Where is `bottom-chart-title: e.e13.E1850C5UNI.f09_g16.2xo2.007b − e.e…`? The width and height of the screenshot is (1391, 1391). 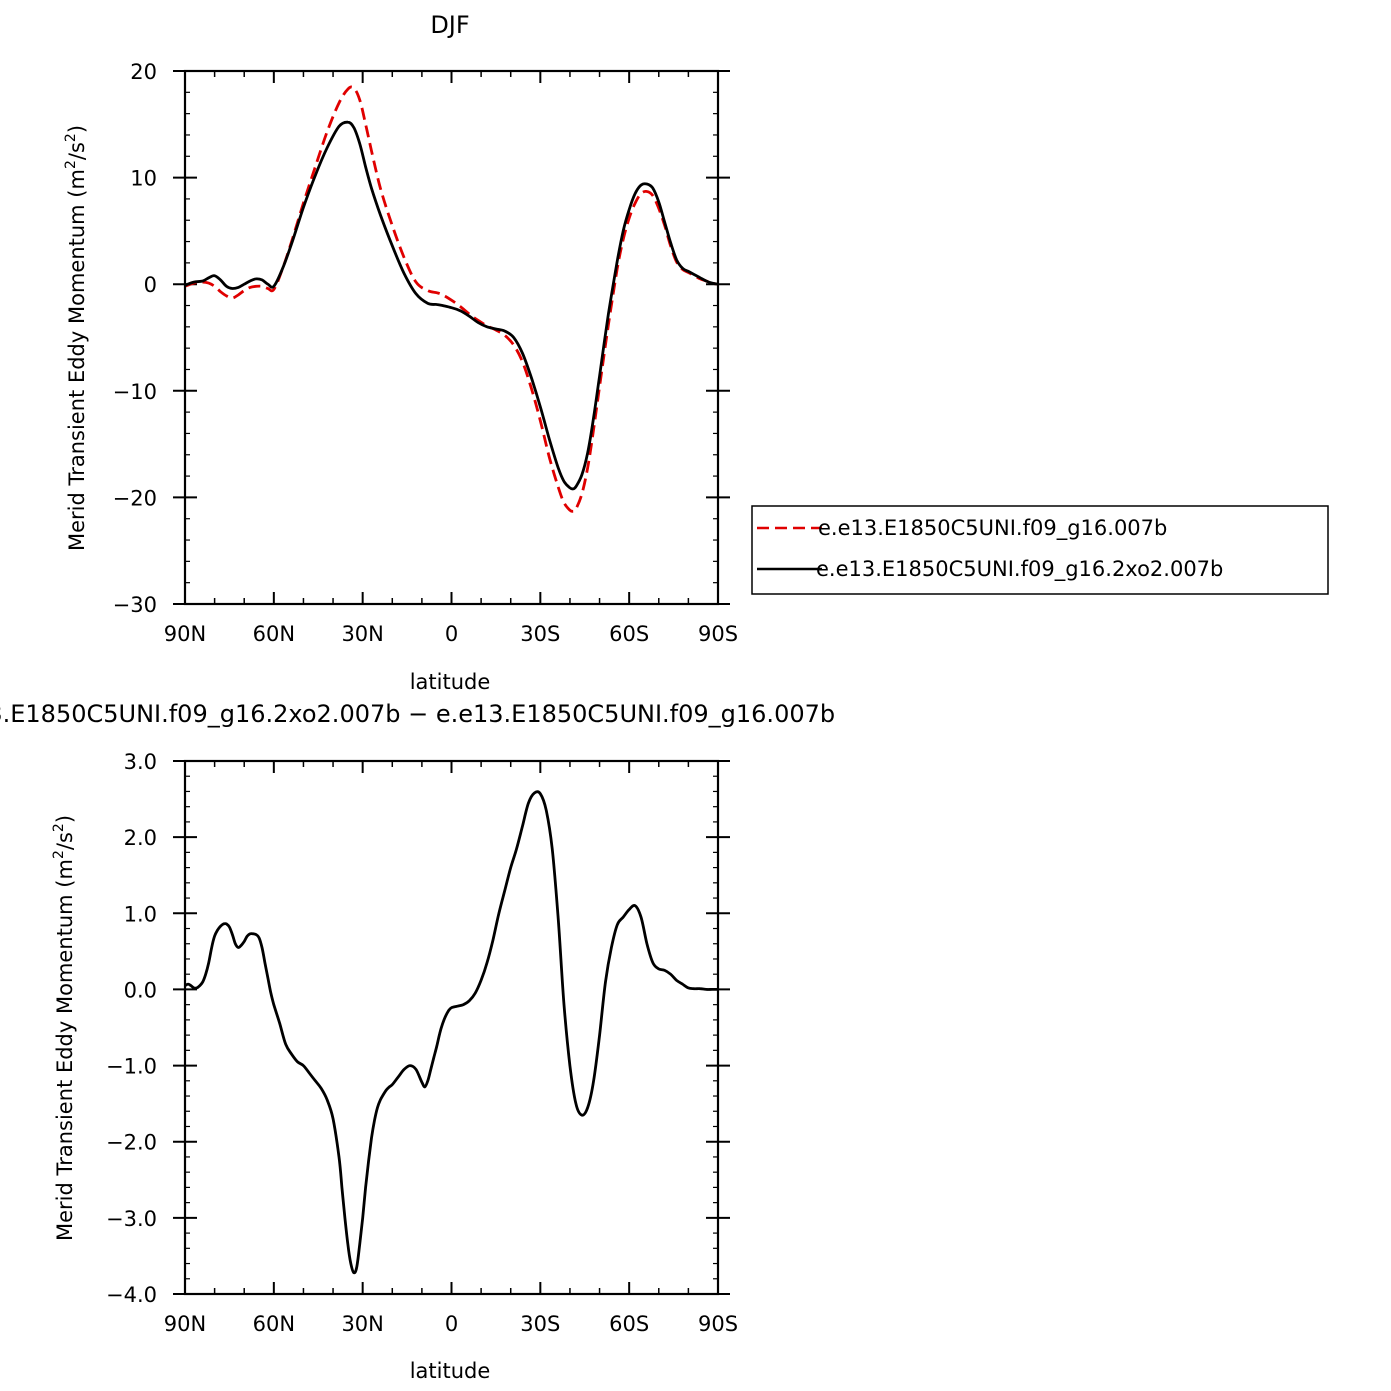 bottom-chart-title: e.e13.E1850C5UNI.f09_g16.2xo2.007b − e.e… is located at coordinates (417, 714).